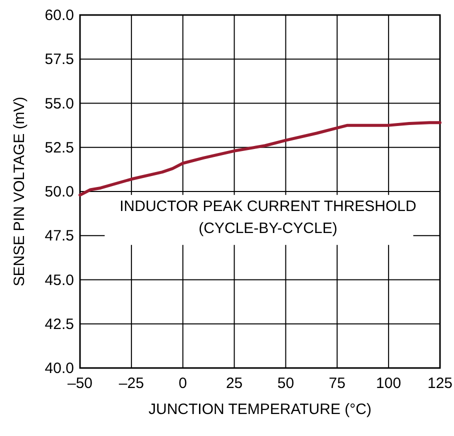 The width and height of the screenshot is (454, 436). Describe the element at coordinates (268, 206) in the screenshot. I see `annotation: INDUCTOR PEAK CURRENT THRESHOLD` at that location.